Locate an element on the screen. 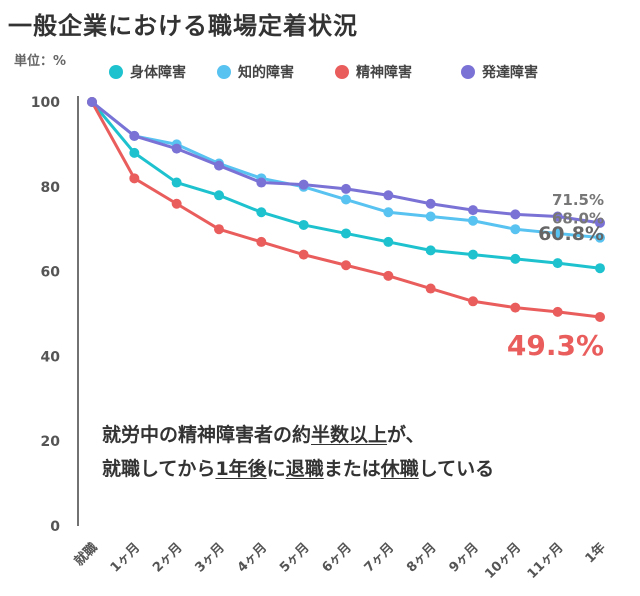 This screenshot has width=640, height=596. end-value-label: 68.0% is located at coordinates (578, 219).